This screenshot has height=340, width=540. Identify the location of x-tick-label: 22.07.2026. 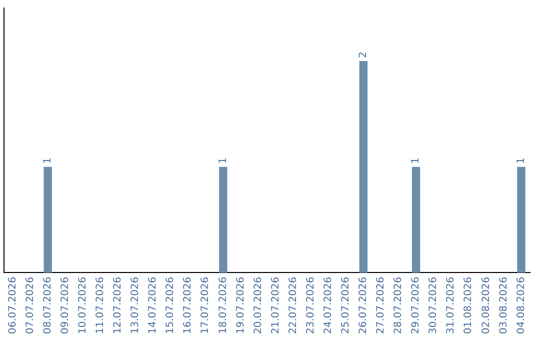
(293, 305).